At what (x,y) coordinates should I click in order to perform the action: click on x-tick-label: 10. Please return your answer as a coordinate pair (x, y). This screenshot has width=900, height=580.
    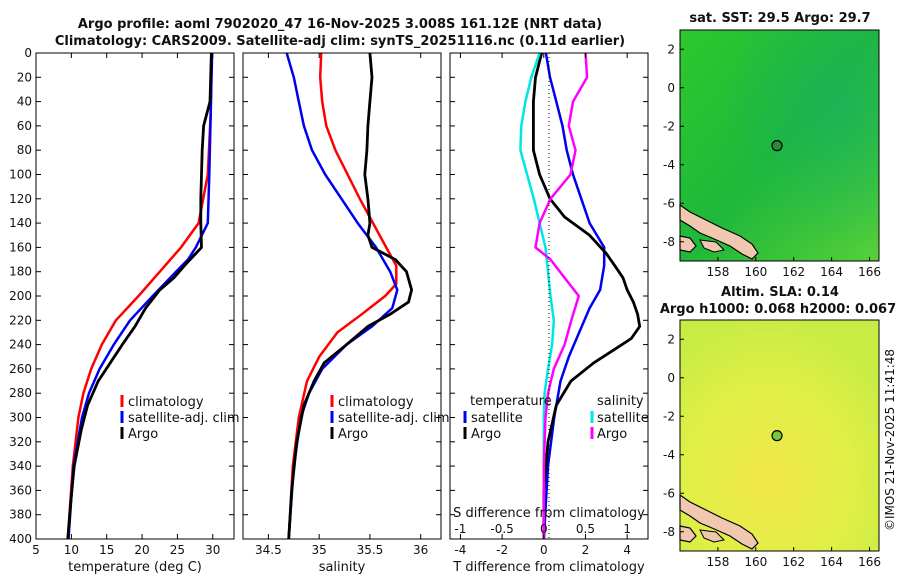
    Looking at the image, I should click on (71, 550).